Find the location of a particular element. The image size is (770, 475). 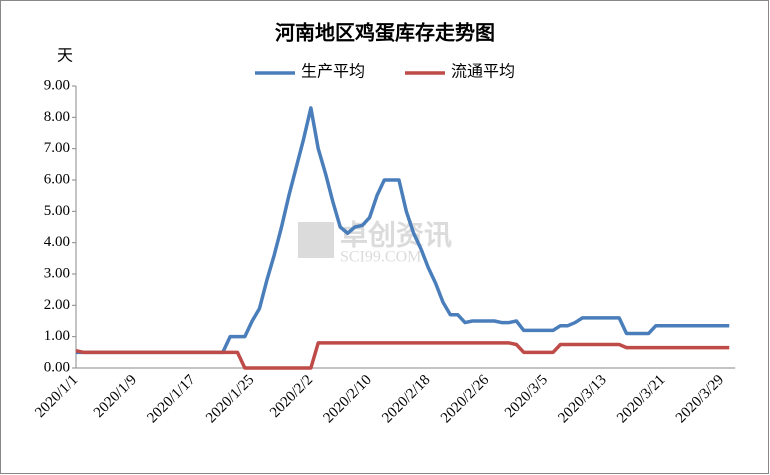

legend-label: 流通平均 is located at coordinates (483, 72).